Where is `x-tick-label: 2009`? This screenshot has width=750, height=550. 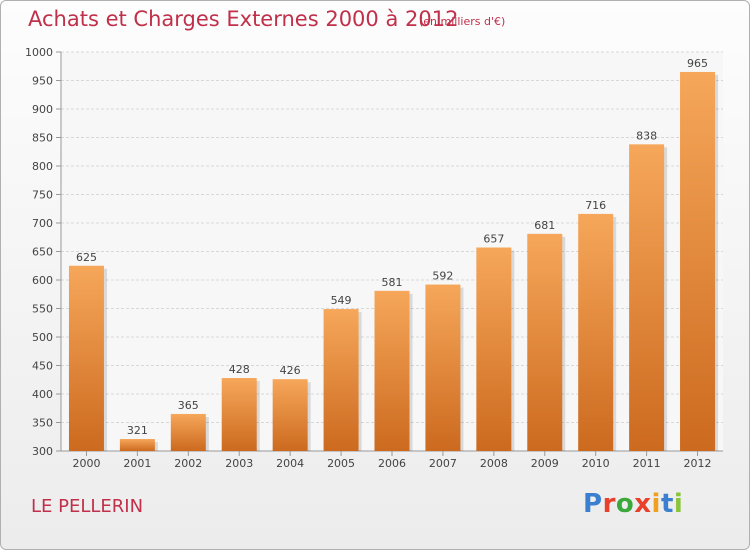
x-tick-label: 2009 is located at coordinates (545, 463).